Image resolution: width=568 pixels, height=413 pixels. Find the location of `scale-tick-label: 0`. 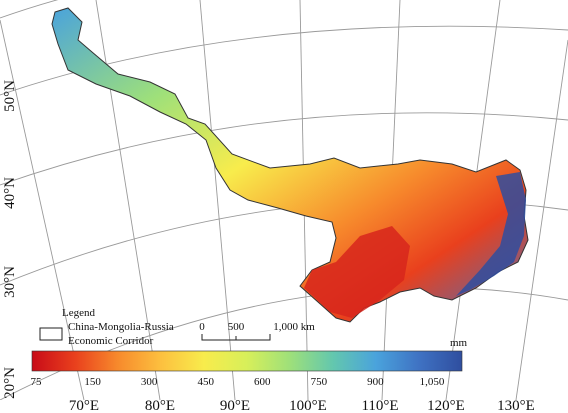

scale-tick-label: 0 is located at coordinates (202, 327).